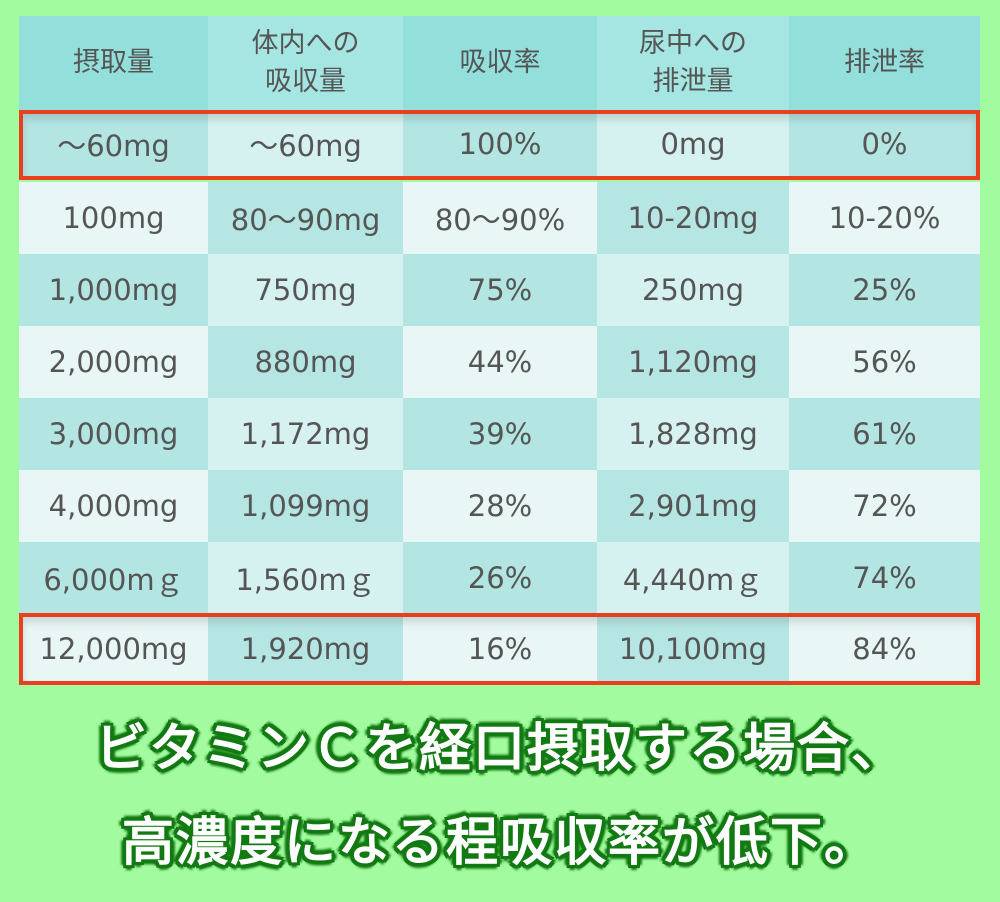  Describe the element at coordinates (113, 362) in the screenshot. I see `table-cell: 2,000mg` at that location.